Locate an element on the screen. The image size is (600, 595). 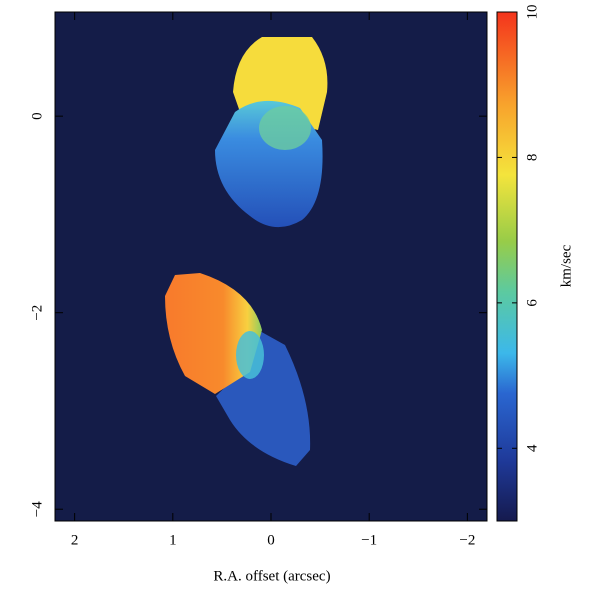
x-axis-label: R.A. offset (arcsec) is located at coordinates (271, 576).